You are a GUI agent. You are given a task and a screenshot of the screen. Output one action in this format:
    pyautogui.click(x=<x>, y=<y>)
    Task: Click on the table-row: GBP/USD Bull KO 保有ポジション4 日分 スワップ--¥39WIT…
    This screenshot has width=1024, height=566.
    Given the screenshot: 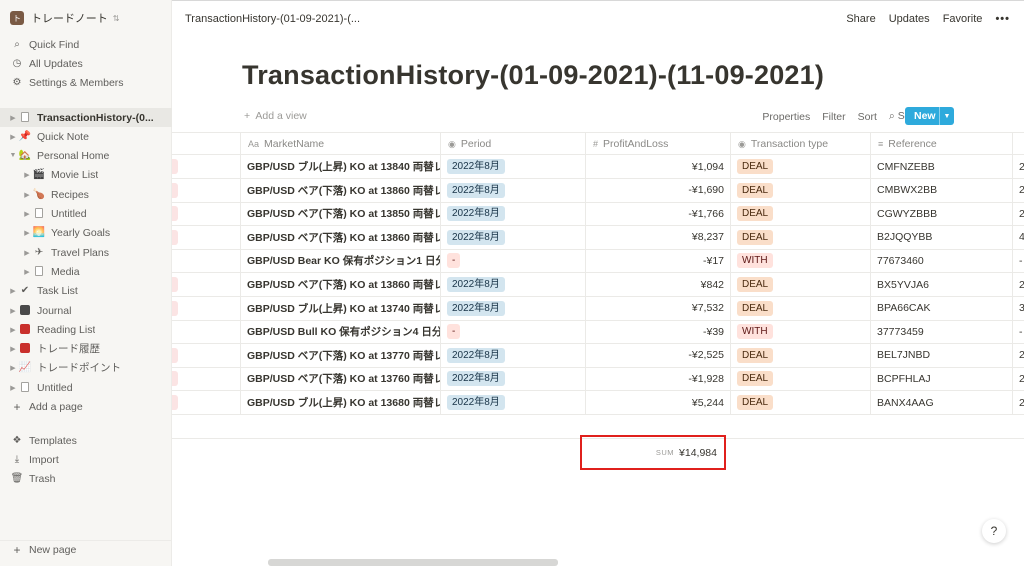 What is the action you would take?
    pyautogui.click(x=598, y=332)
    